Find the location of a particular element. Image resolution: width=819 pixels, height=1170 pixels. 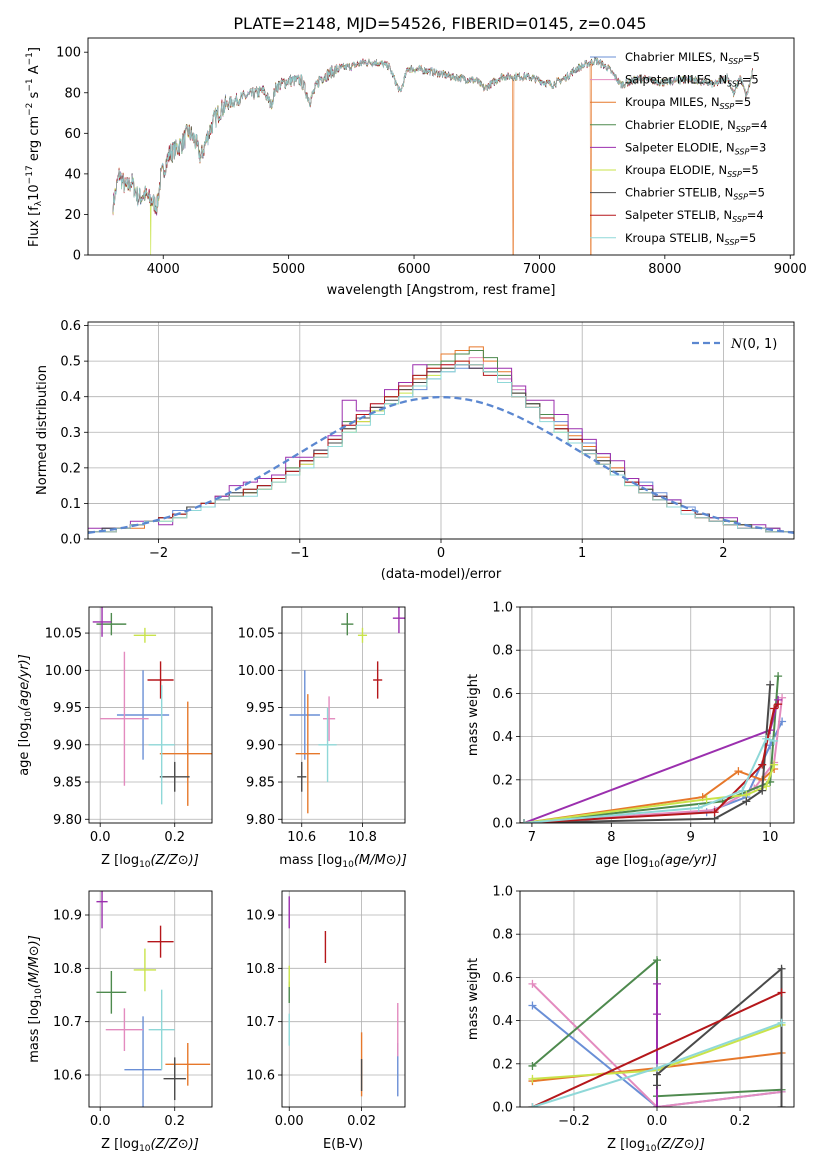

tick-label: 20 is located at coordinates (72, 215).